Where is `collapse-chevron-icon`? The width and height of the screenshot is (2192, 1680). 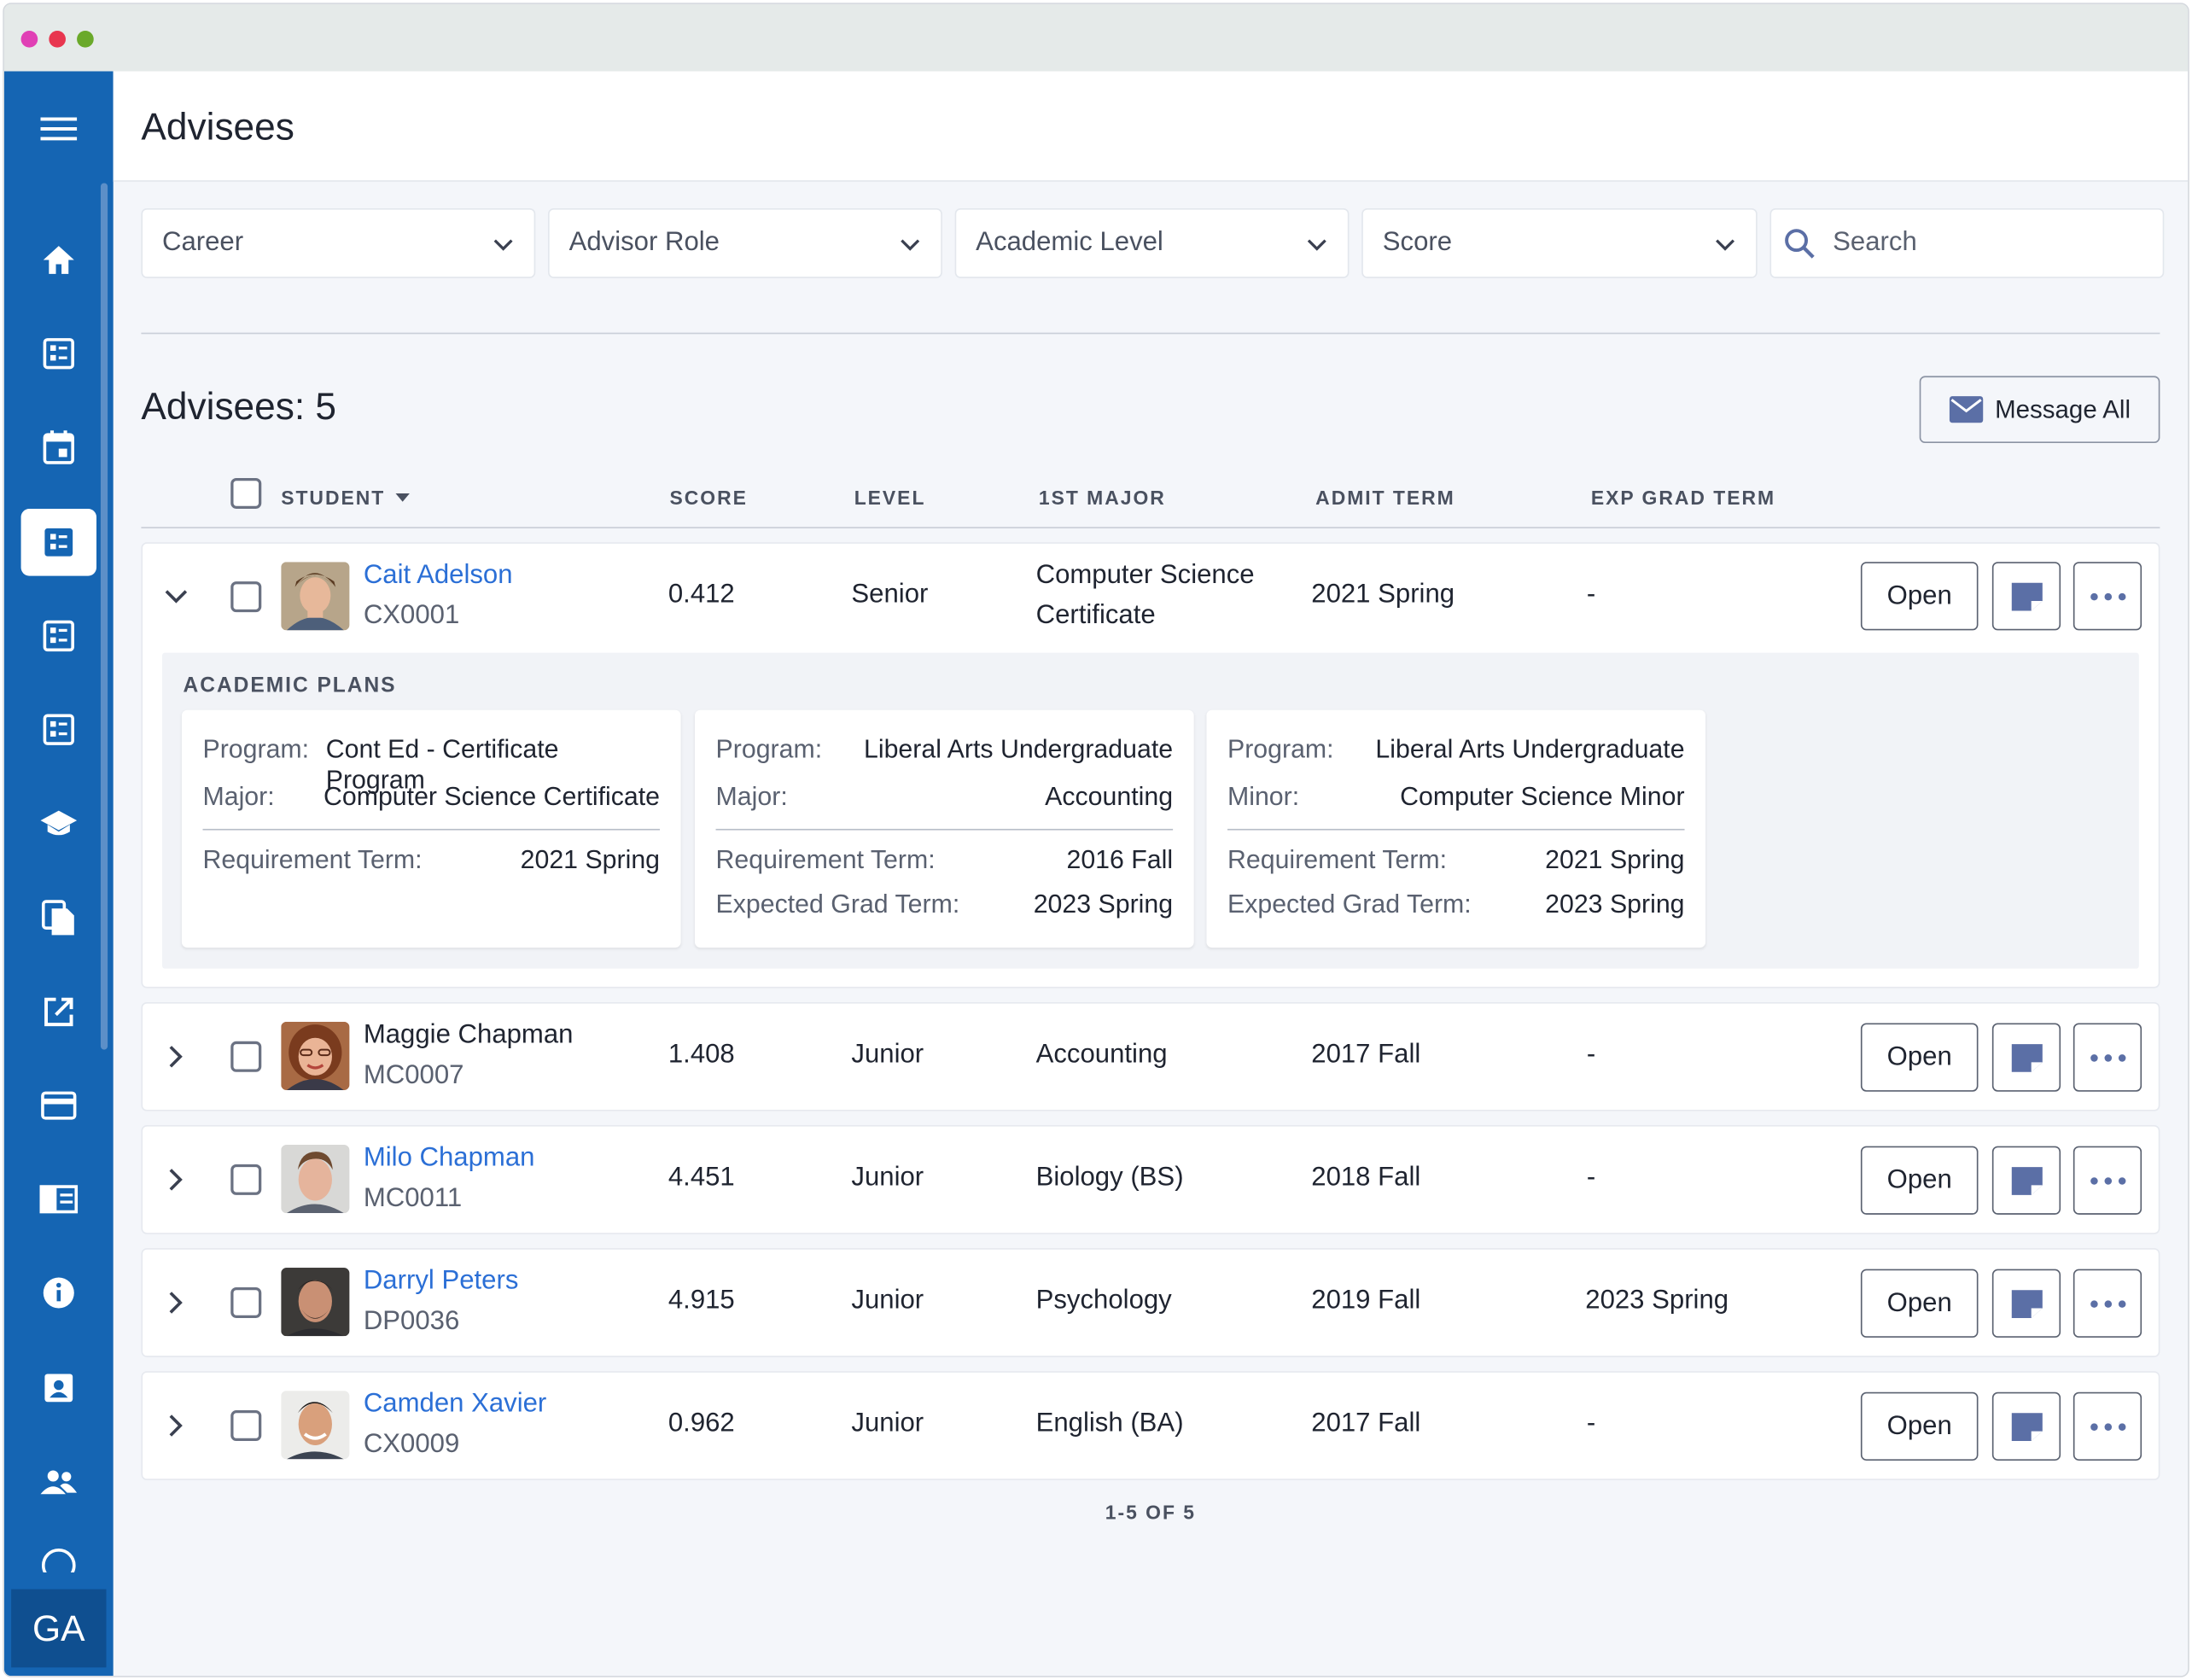
collapse-chevron-icon is located at coordinates (176, 597).